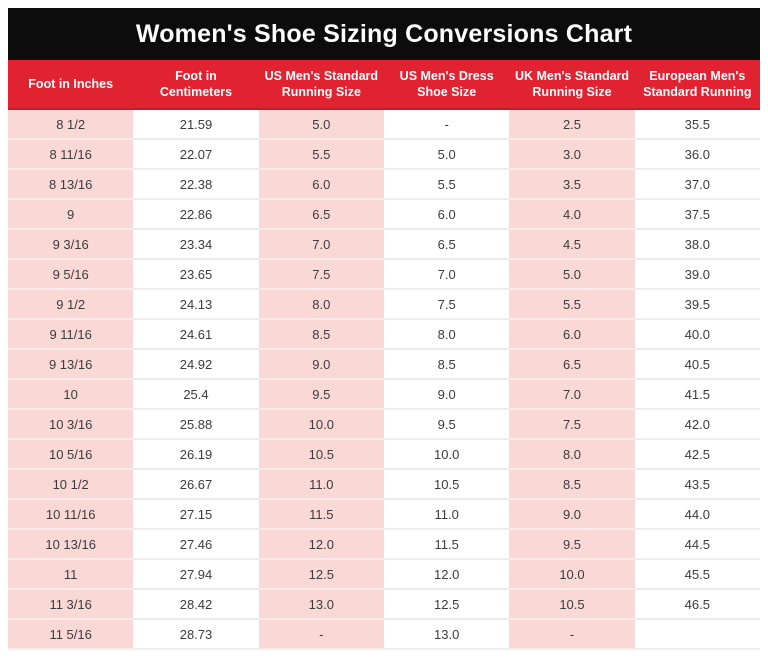  Describe the element at coordinates (447, 545) in the screenshot. I see `table-cell: 11.5` at that location.